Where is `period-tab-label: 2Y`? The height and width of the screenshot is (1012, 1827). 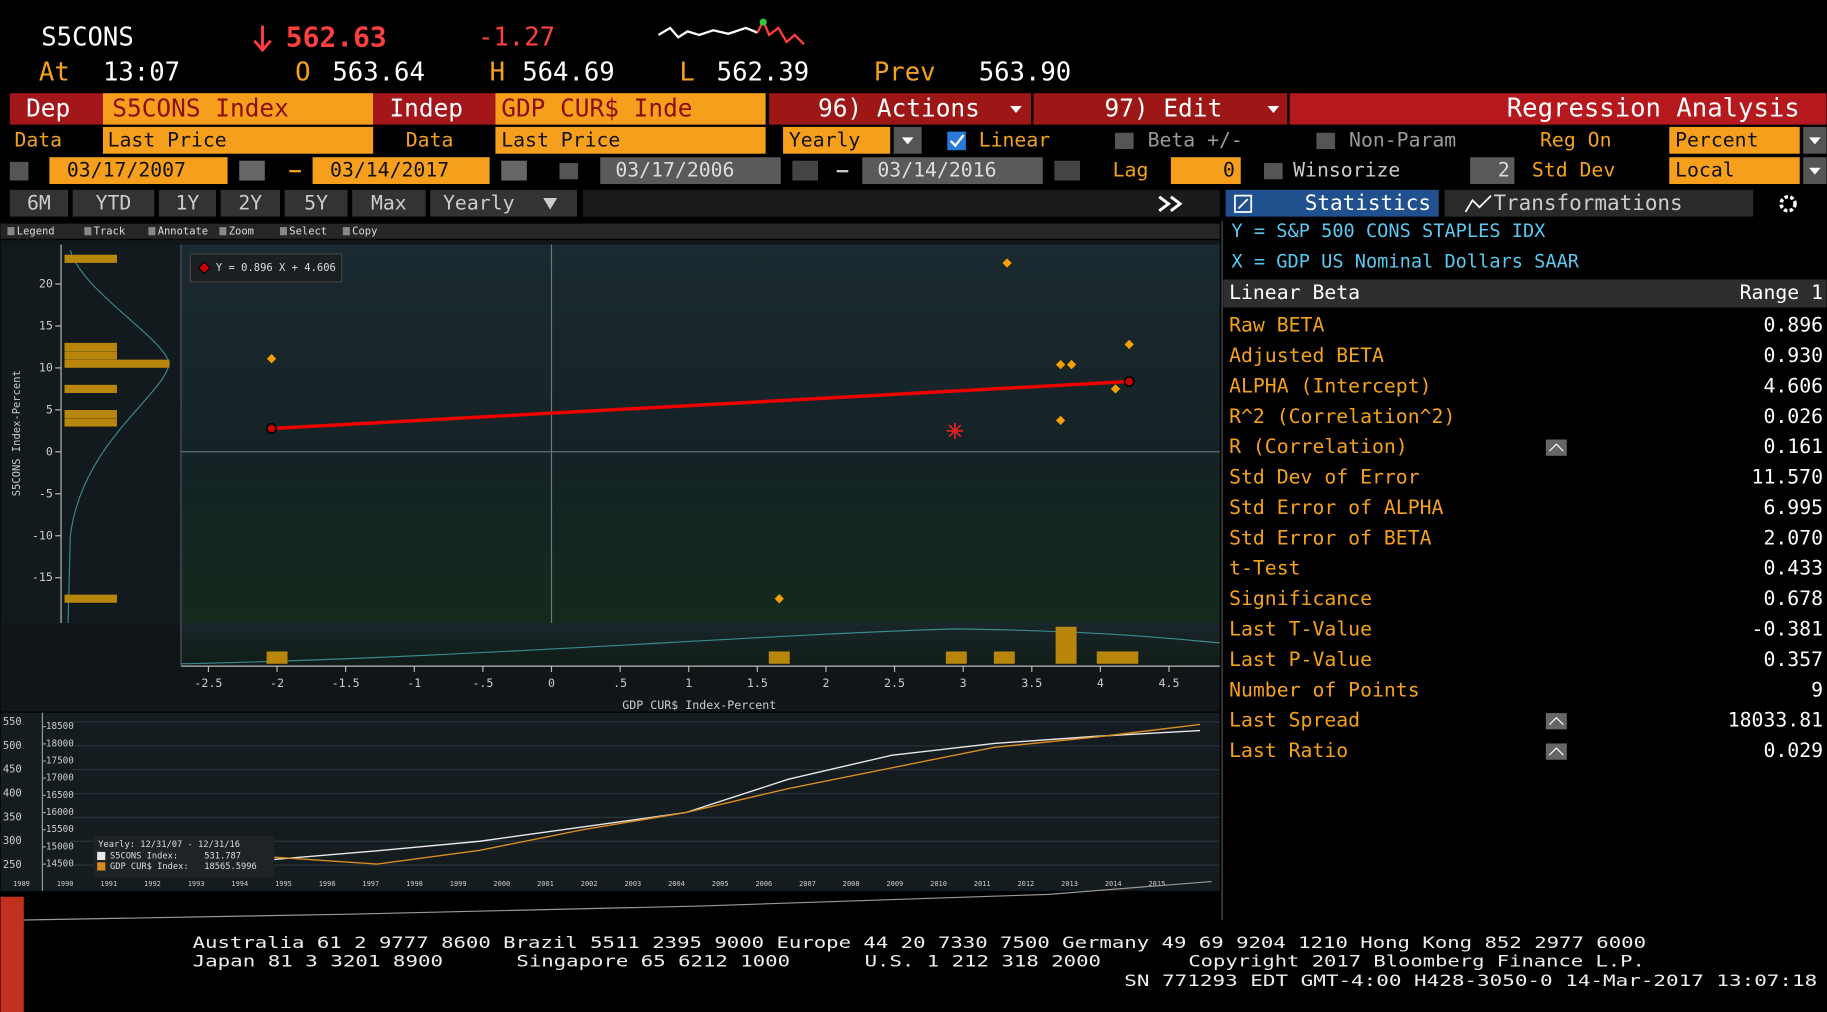
period-tab-label: 2Y is located at coordinates (250, 202).